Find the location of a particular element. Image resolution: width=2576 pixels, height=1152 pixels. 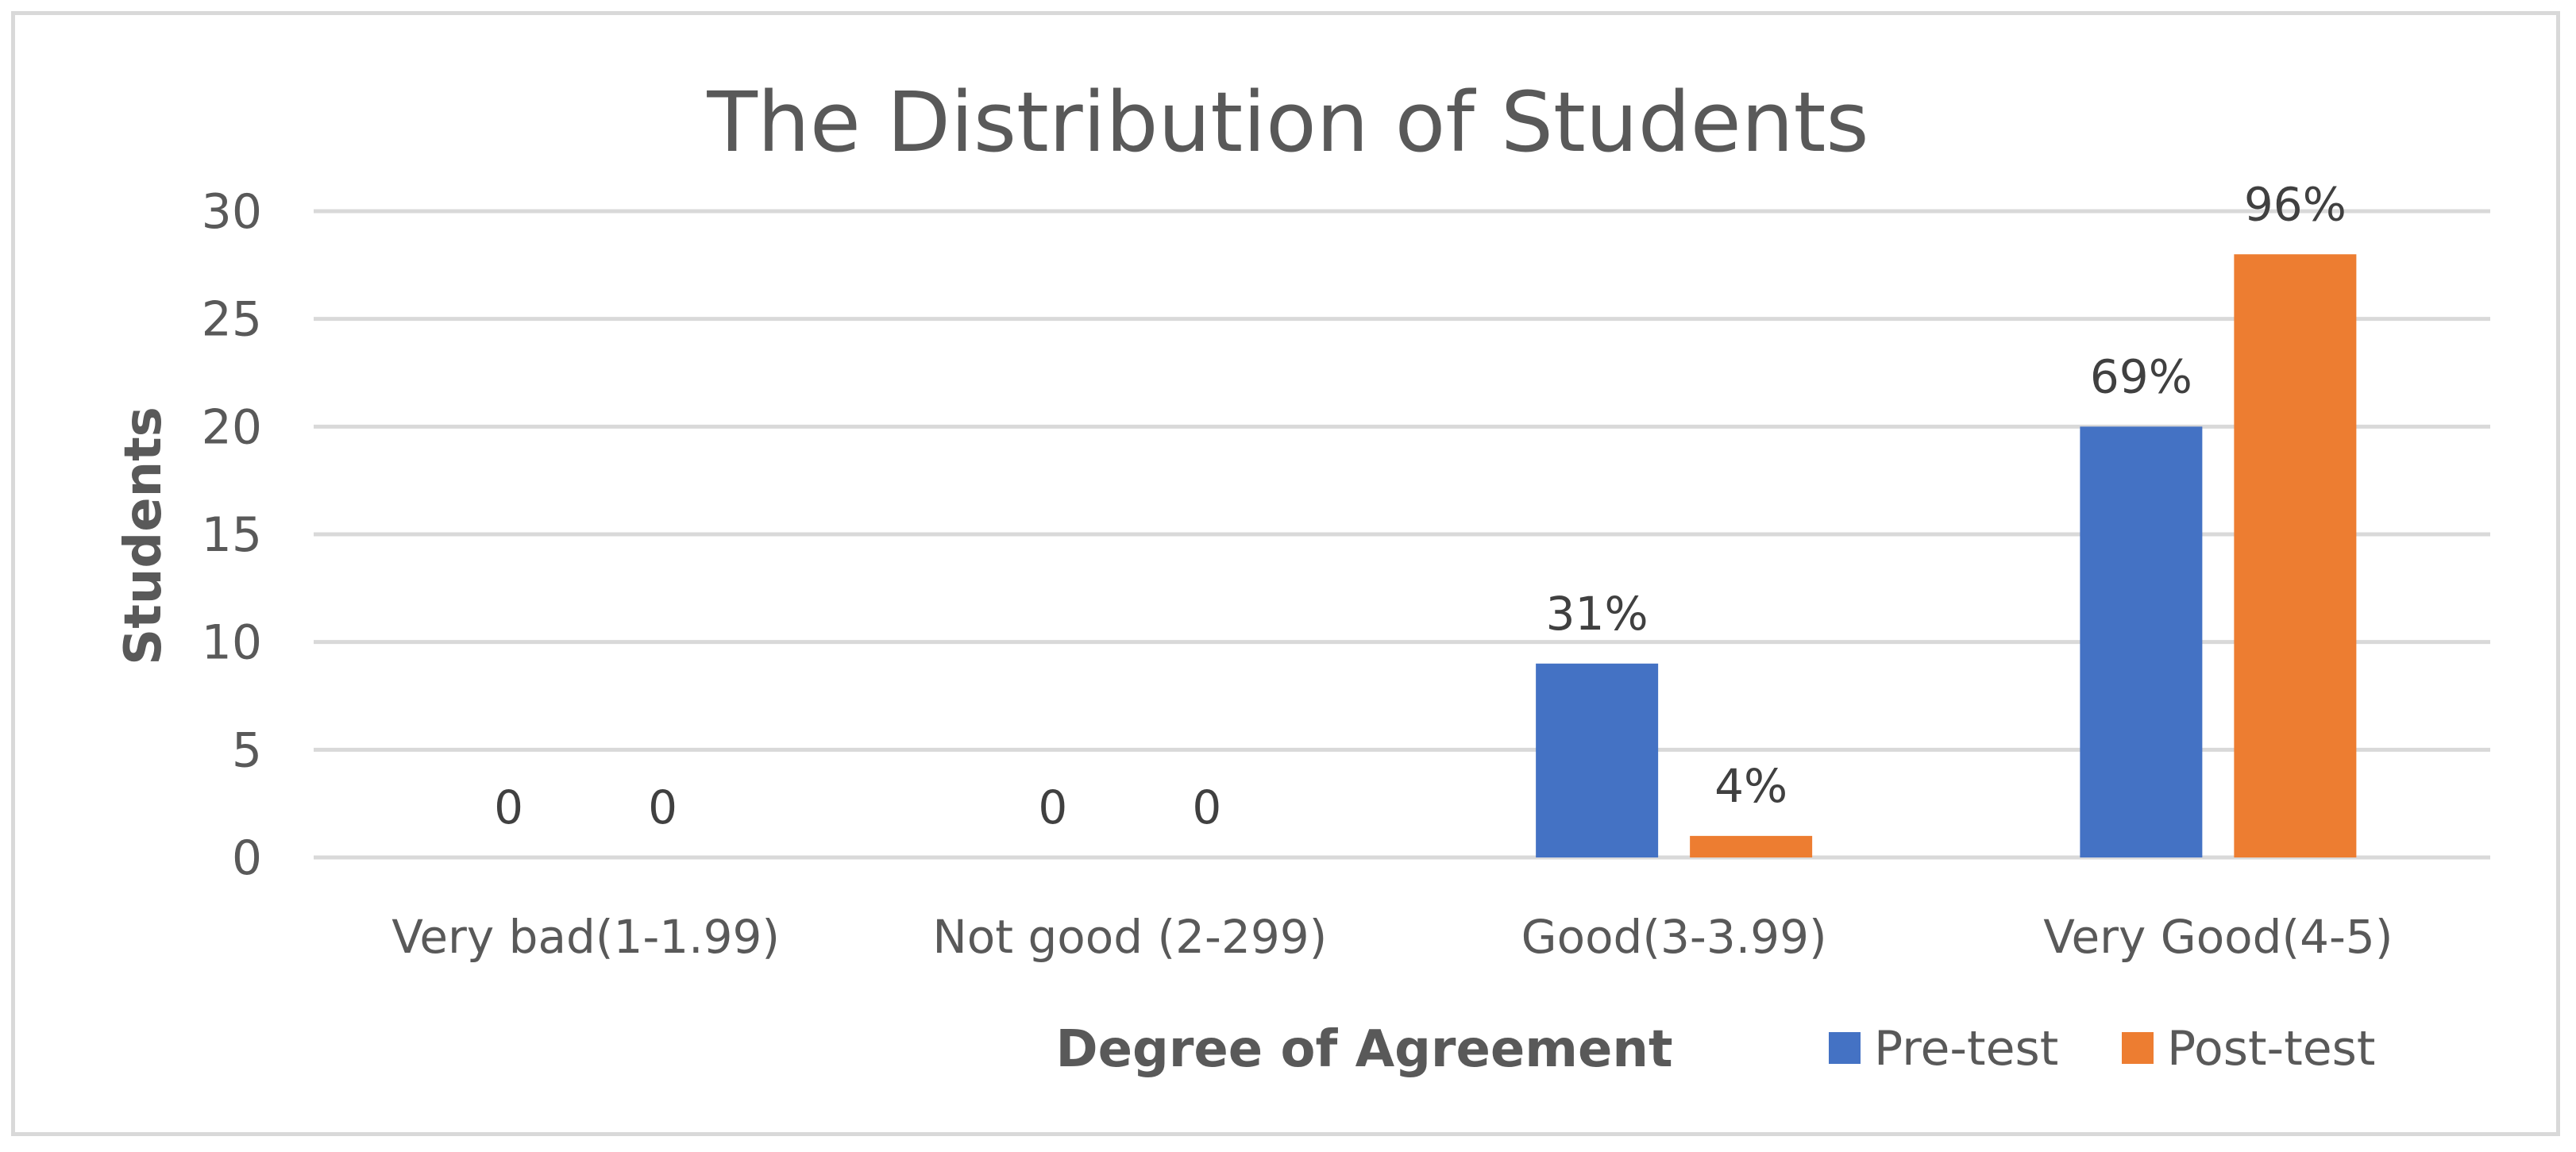

data-label: 69% is located at coordinates (2141, 376).